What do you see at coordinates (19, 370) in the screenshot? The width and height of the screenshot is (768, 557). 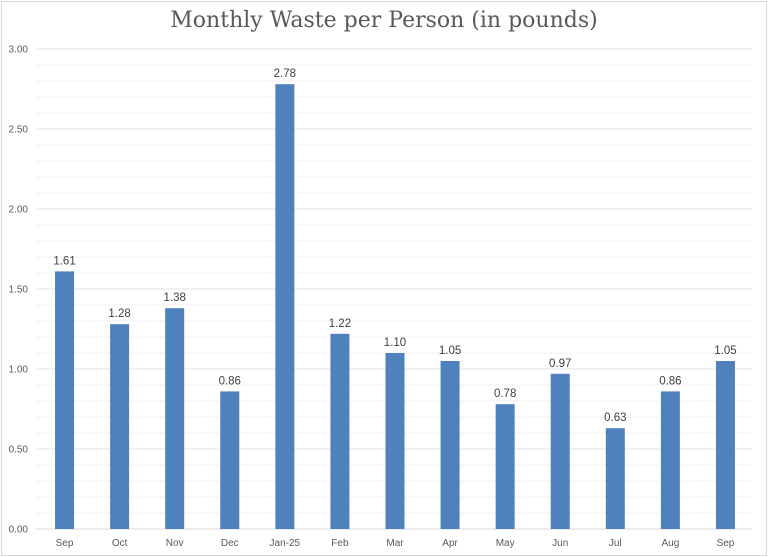 I see `y-tick-label: 1.00` at bounding box center [19, 370].